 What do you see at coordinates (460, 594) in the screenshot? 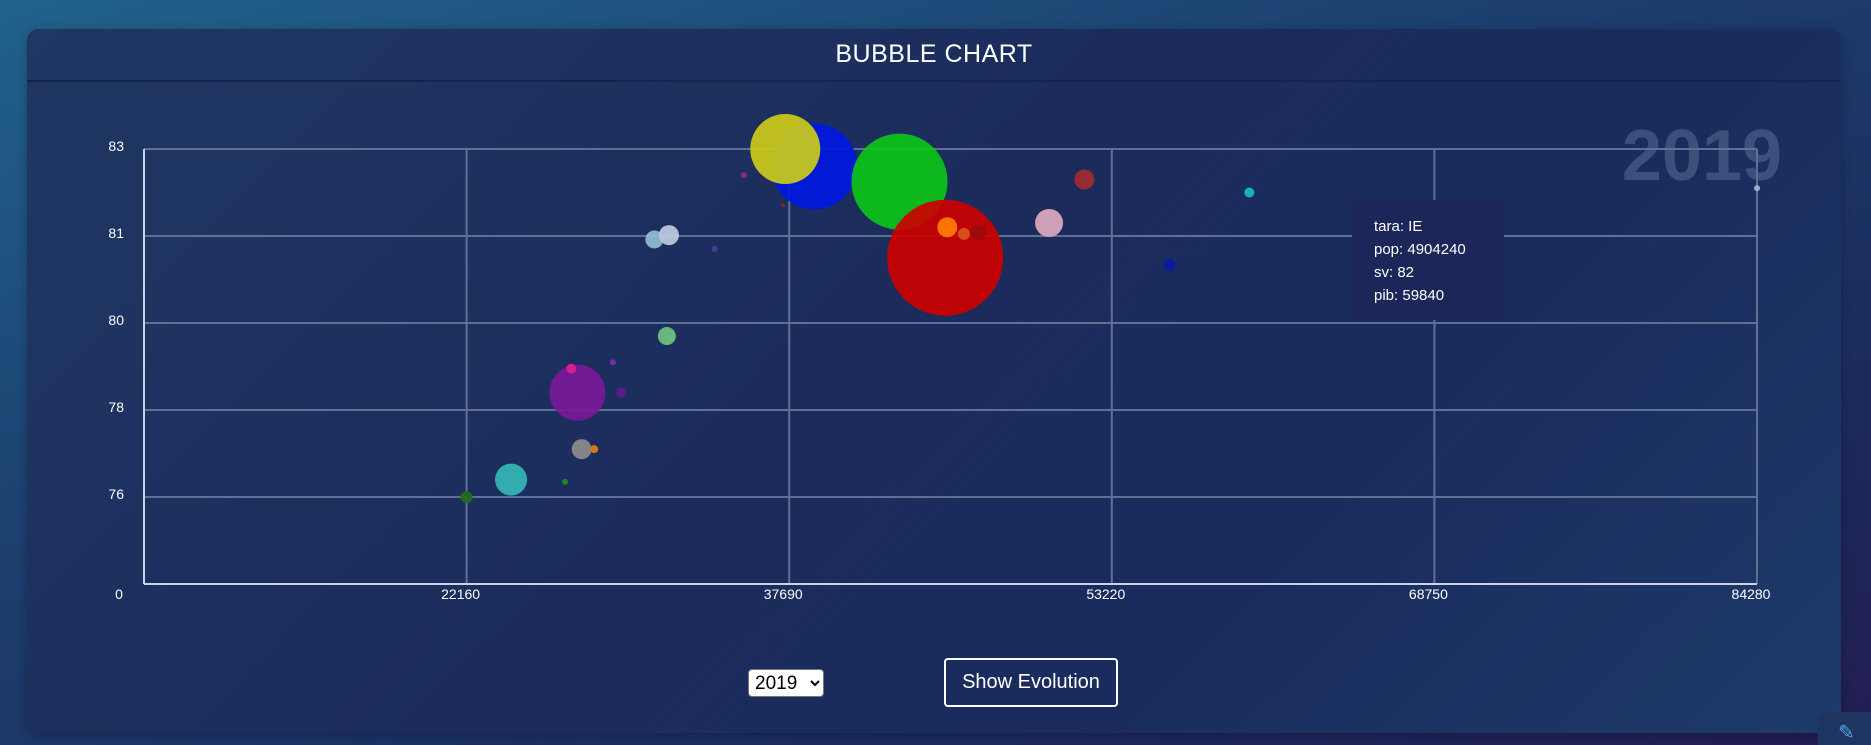
I see `x-tick-label: 22160` at bounding box center [460, 594].